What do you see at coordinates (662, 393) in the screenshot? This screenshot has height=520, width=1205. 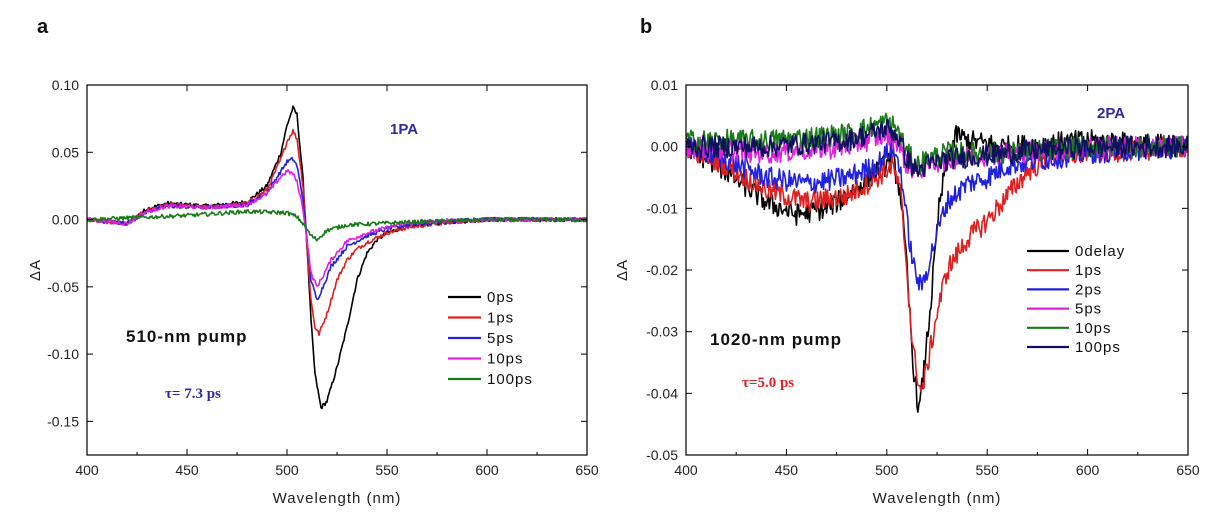 I see `y-tick-label: -0.04` at bounding box center [662, 393].